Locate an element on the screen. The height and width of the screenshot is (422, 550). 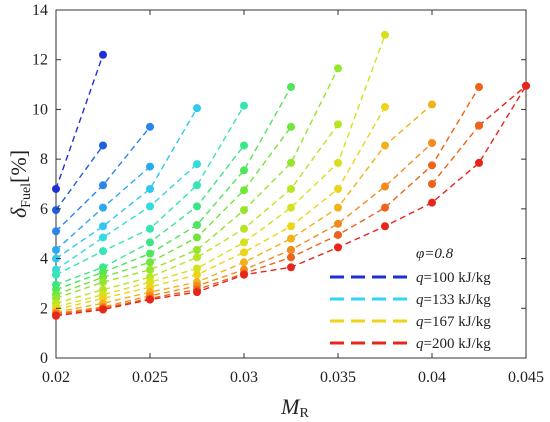
y-tick-label: 8 is located at coordinates (44, 159).